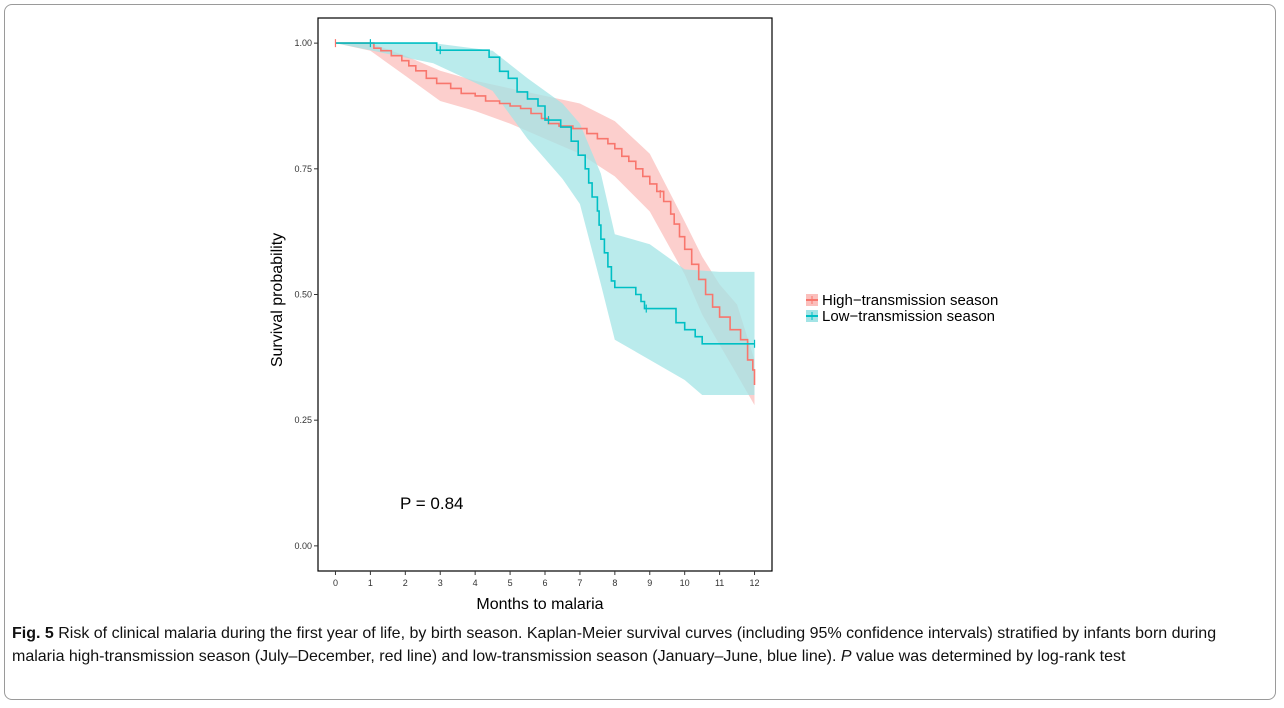 Image resolution: width=1284 pixels, height=708 pixels. Describe the element at coordinates (685, 583) in the screenshot. I see `x-tick-label: 10` at that location.